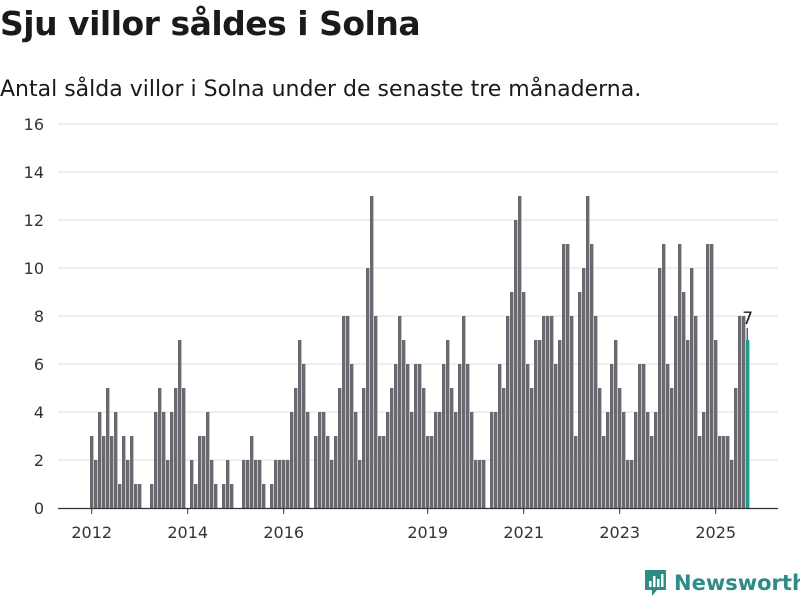 This screenshot has height=600, width=800. I want to click on newsworthy-logo-icon, so click(655, 583).